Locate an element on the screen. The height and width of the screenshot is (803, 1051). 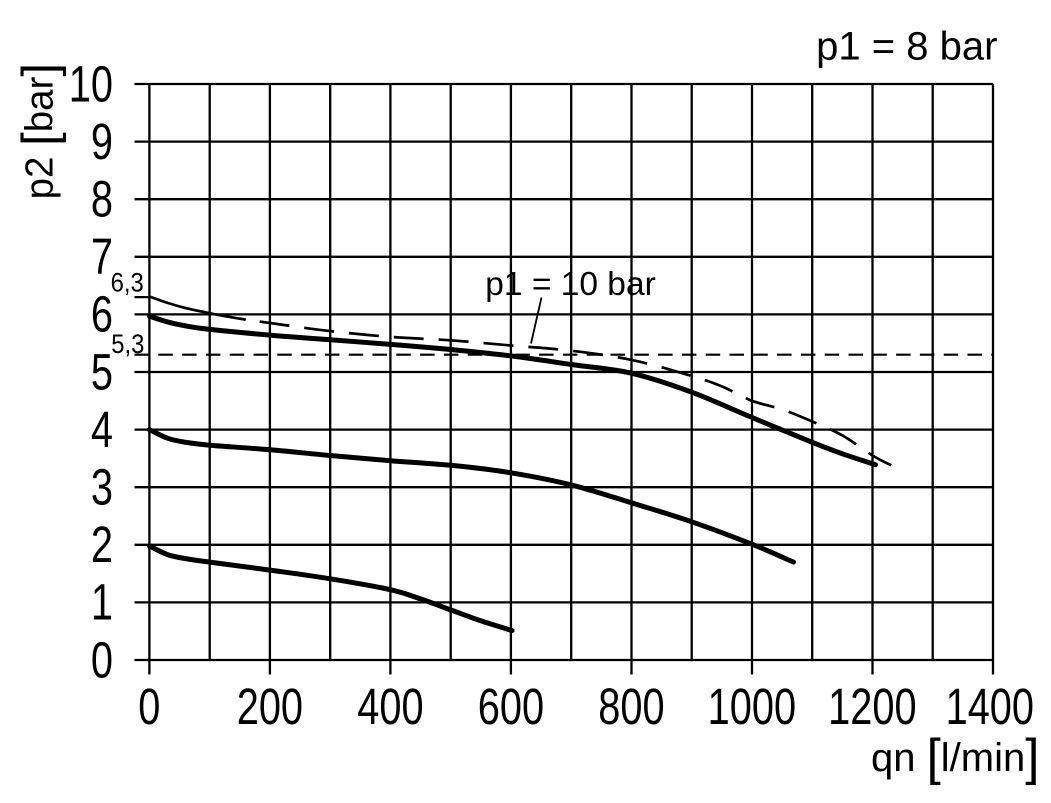
svg-text: qn [l/min] is located at coordinates (955, 757).